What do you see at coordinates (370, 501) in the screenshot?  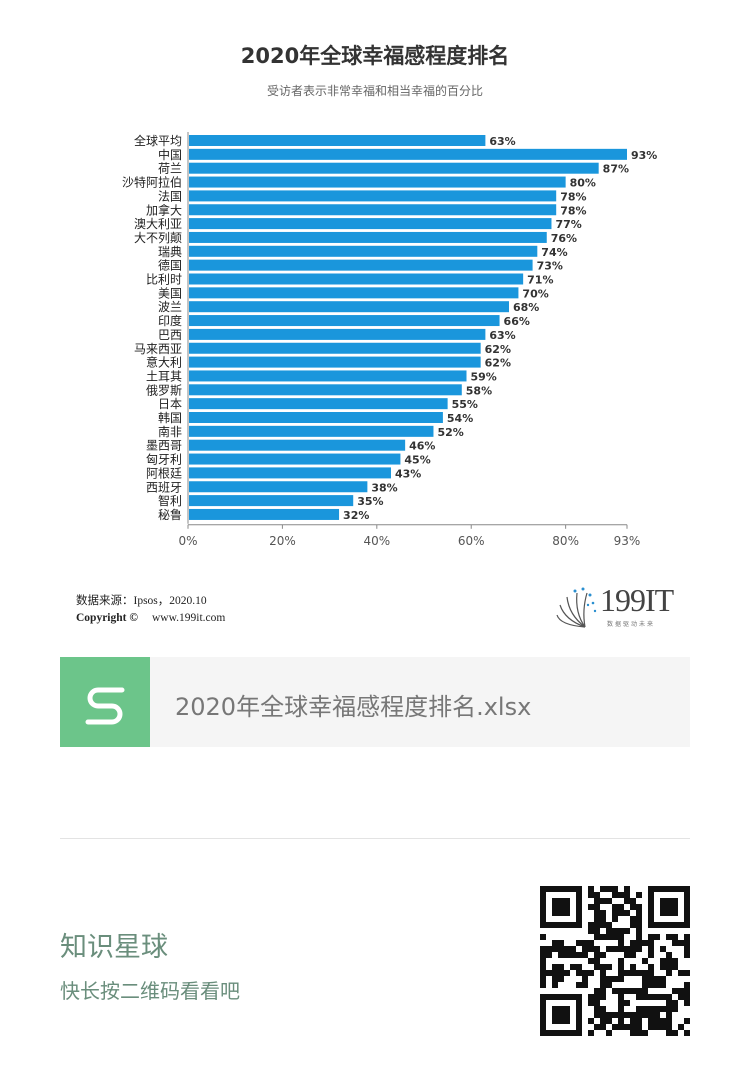 I see `value-label: 35%` at bounding box center [370, 501].